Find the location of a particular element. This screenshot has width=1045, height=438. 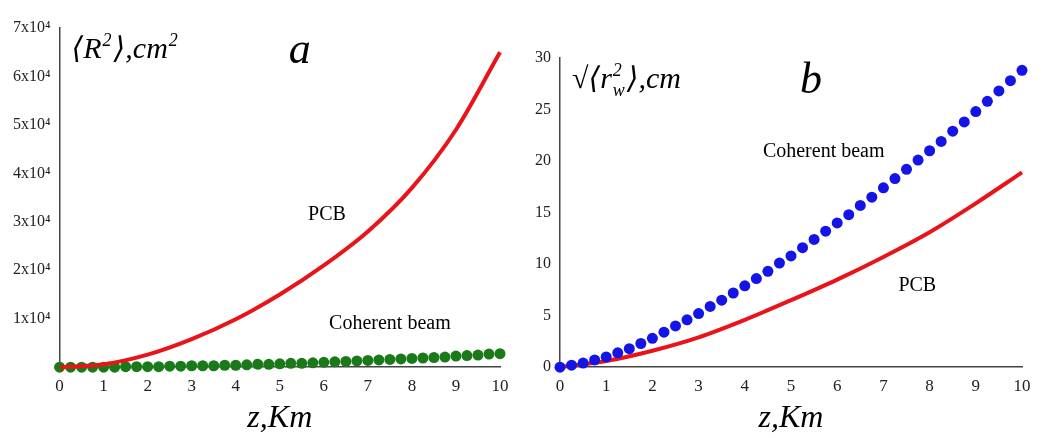

y-tick-label: 6x10⁴ is located at coordinates (32, 75).